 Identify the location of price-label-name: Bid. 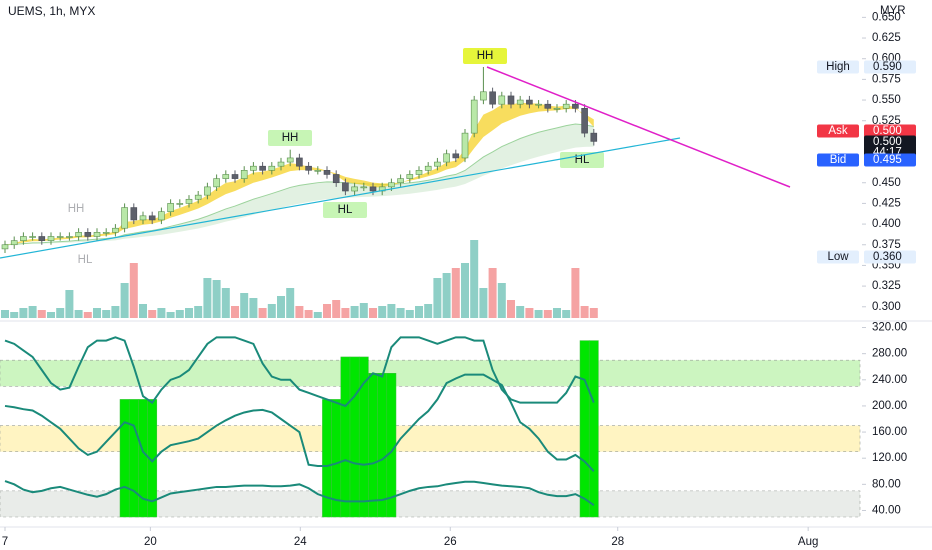
(838, 160).